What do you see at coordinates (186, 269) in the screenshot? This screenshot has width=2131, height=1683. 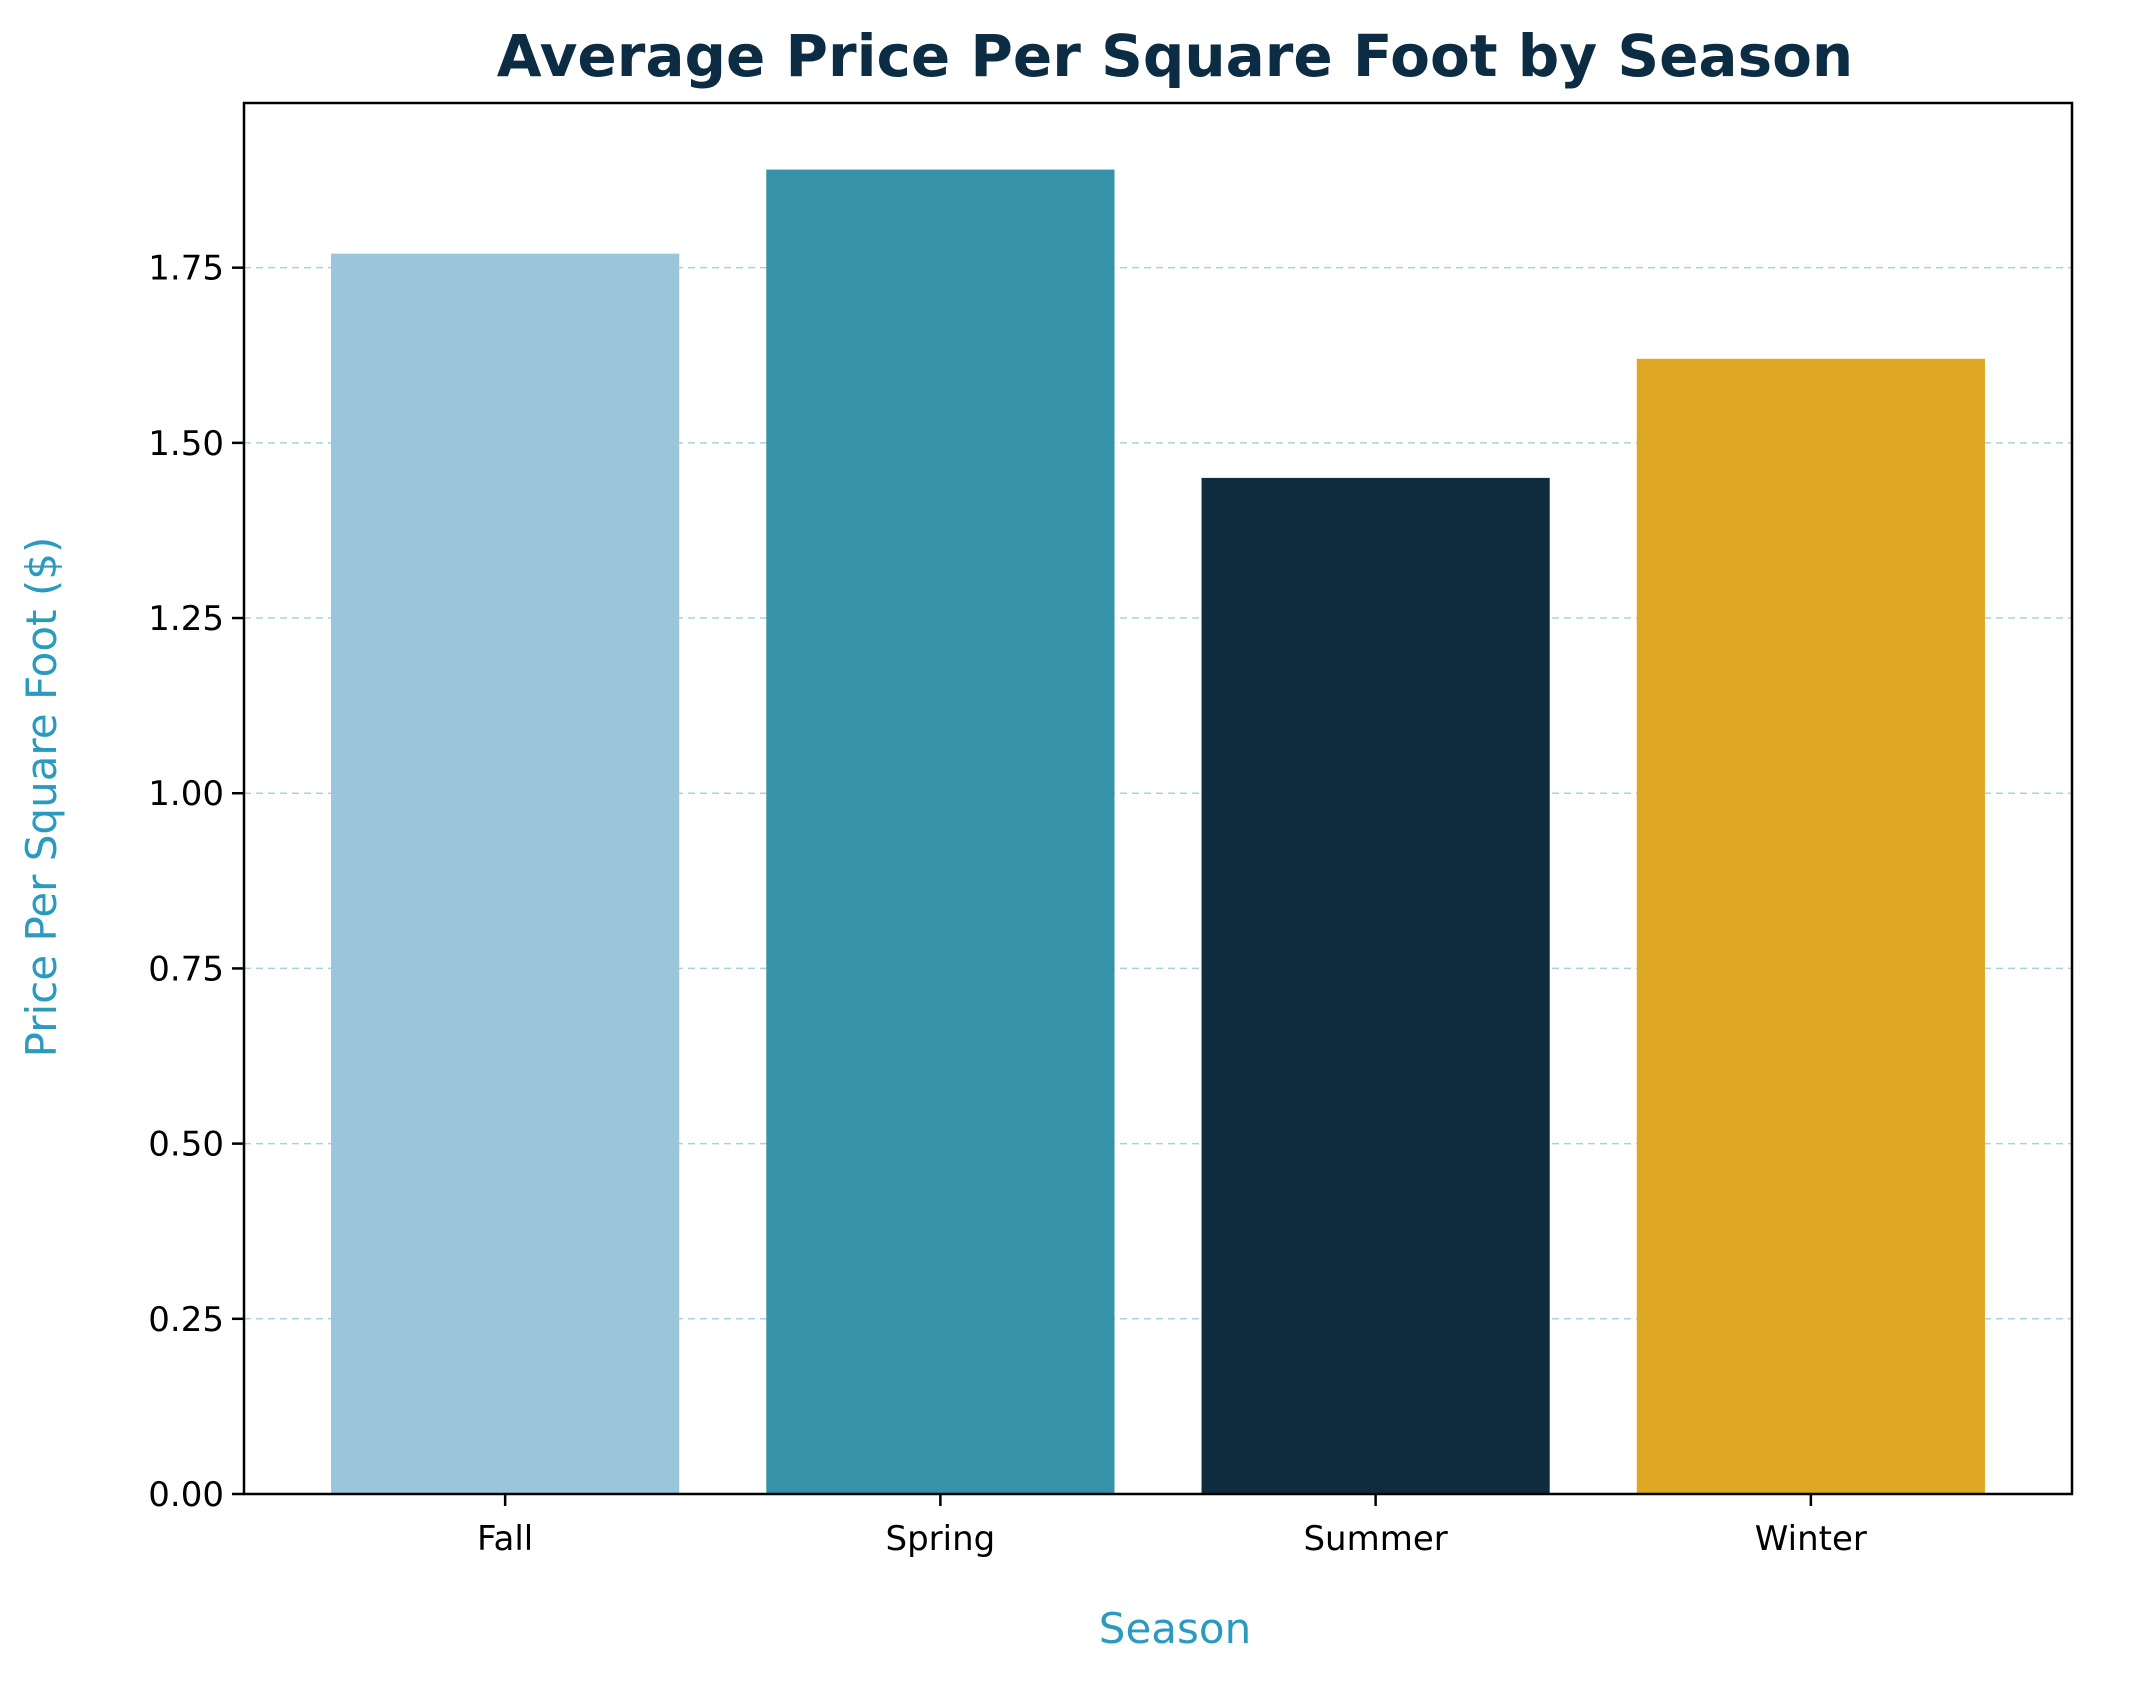 I see `y-tick-label: 1.75` at bounding box center [186, 269].